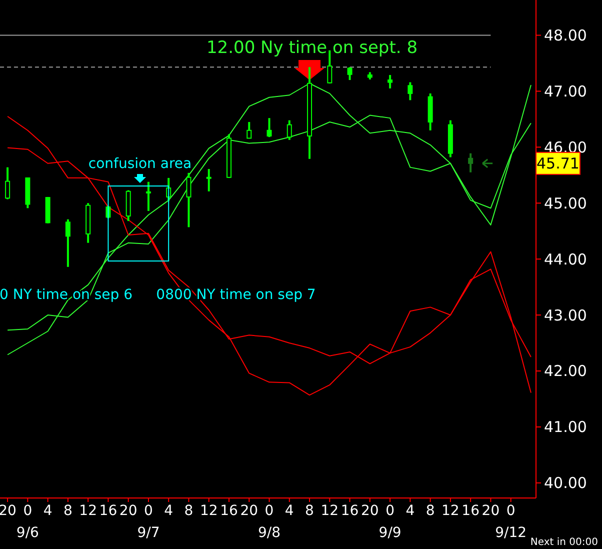 The height and width of the screenshot is (549, 602). What do you see at coordinates (148, 522) in the screenshot?
I see `x-tick-label: 0 9/7` at bounding box center [148, 522].